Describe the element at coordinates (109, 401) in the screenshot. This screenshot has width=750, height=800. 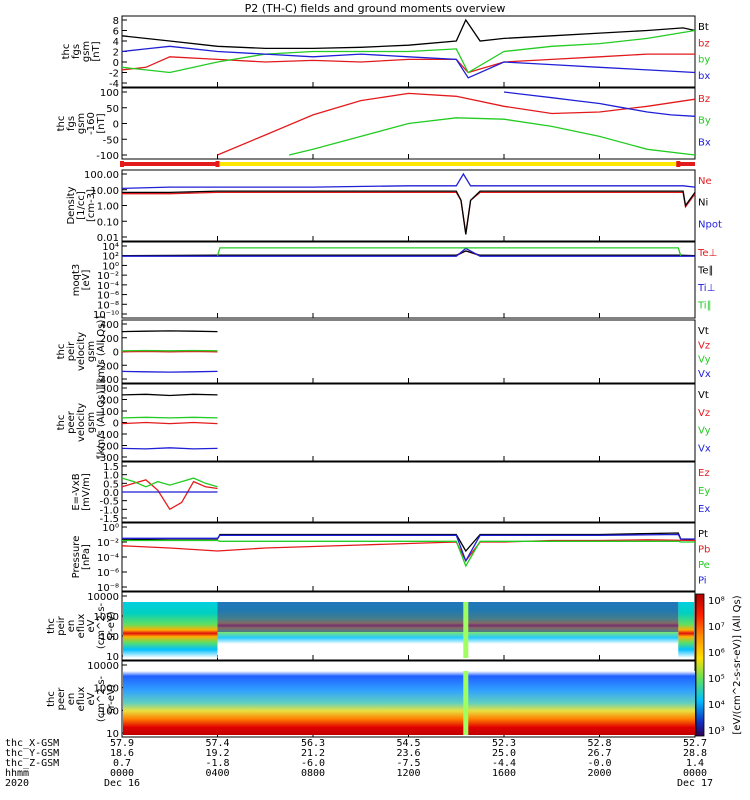
I see `ytick-label: 200` at that location.